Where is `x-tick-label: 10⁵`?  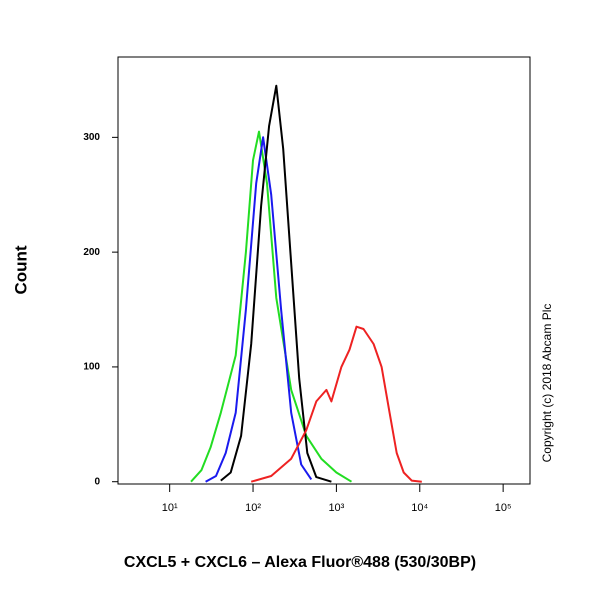
x-tick-label: 10⁵ is located at coordinates (503, 508).